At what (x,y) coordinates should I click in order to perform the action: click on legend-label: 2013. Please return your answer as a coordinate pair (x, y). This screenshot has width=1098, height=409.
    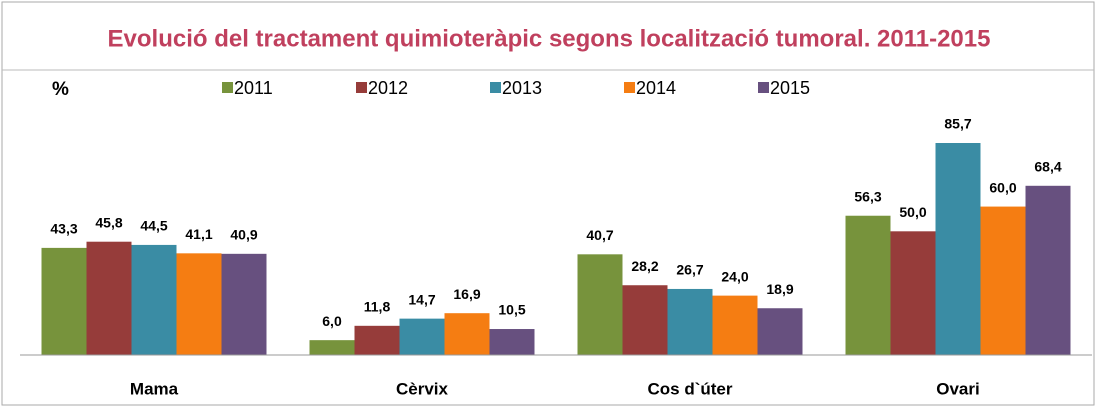
    Looking at the image, I should click on (522, 88).